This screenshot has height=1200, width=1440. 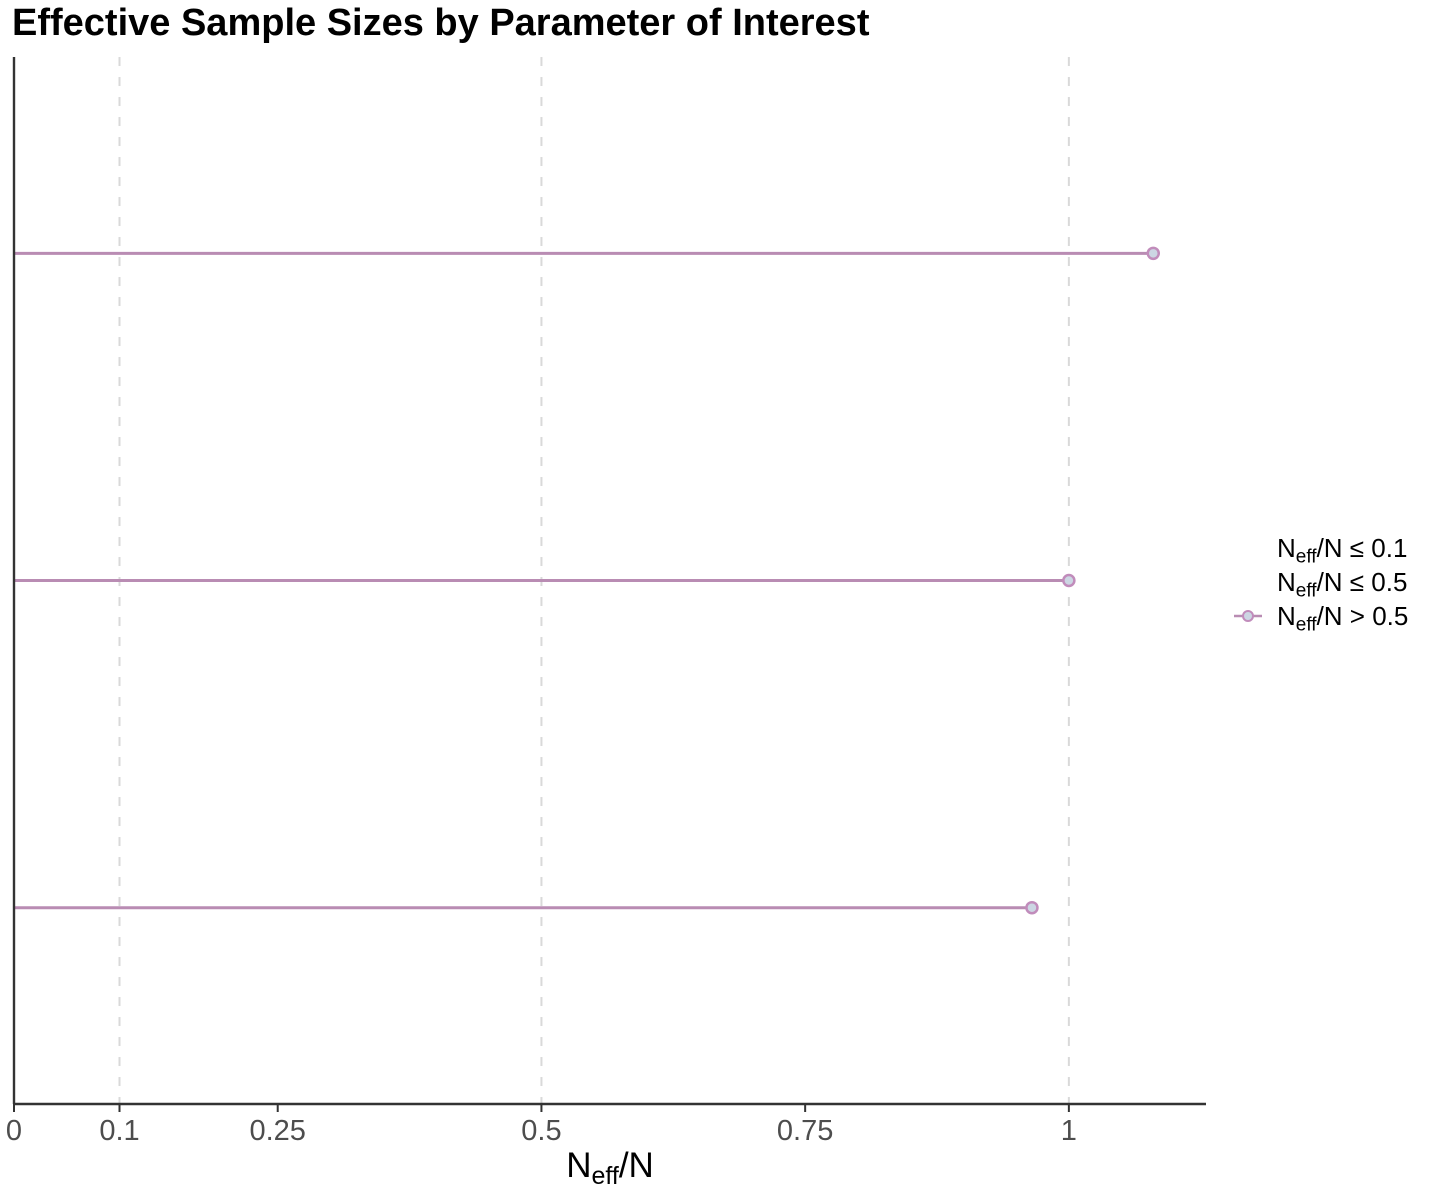 What do you see at coordinates (1342, 584) in the screenshot?
I see `legend-label: Neff/N ≤ 0.5` at bounding box center [1342, 584].